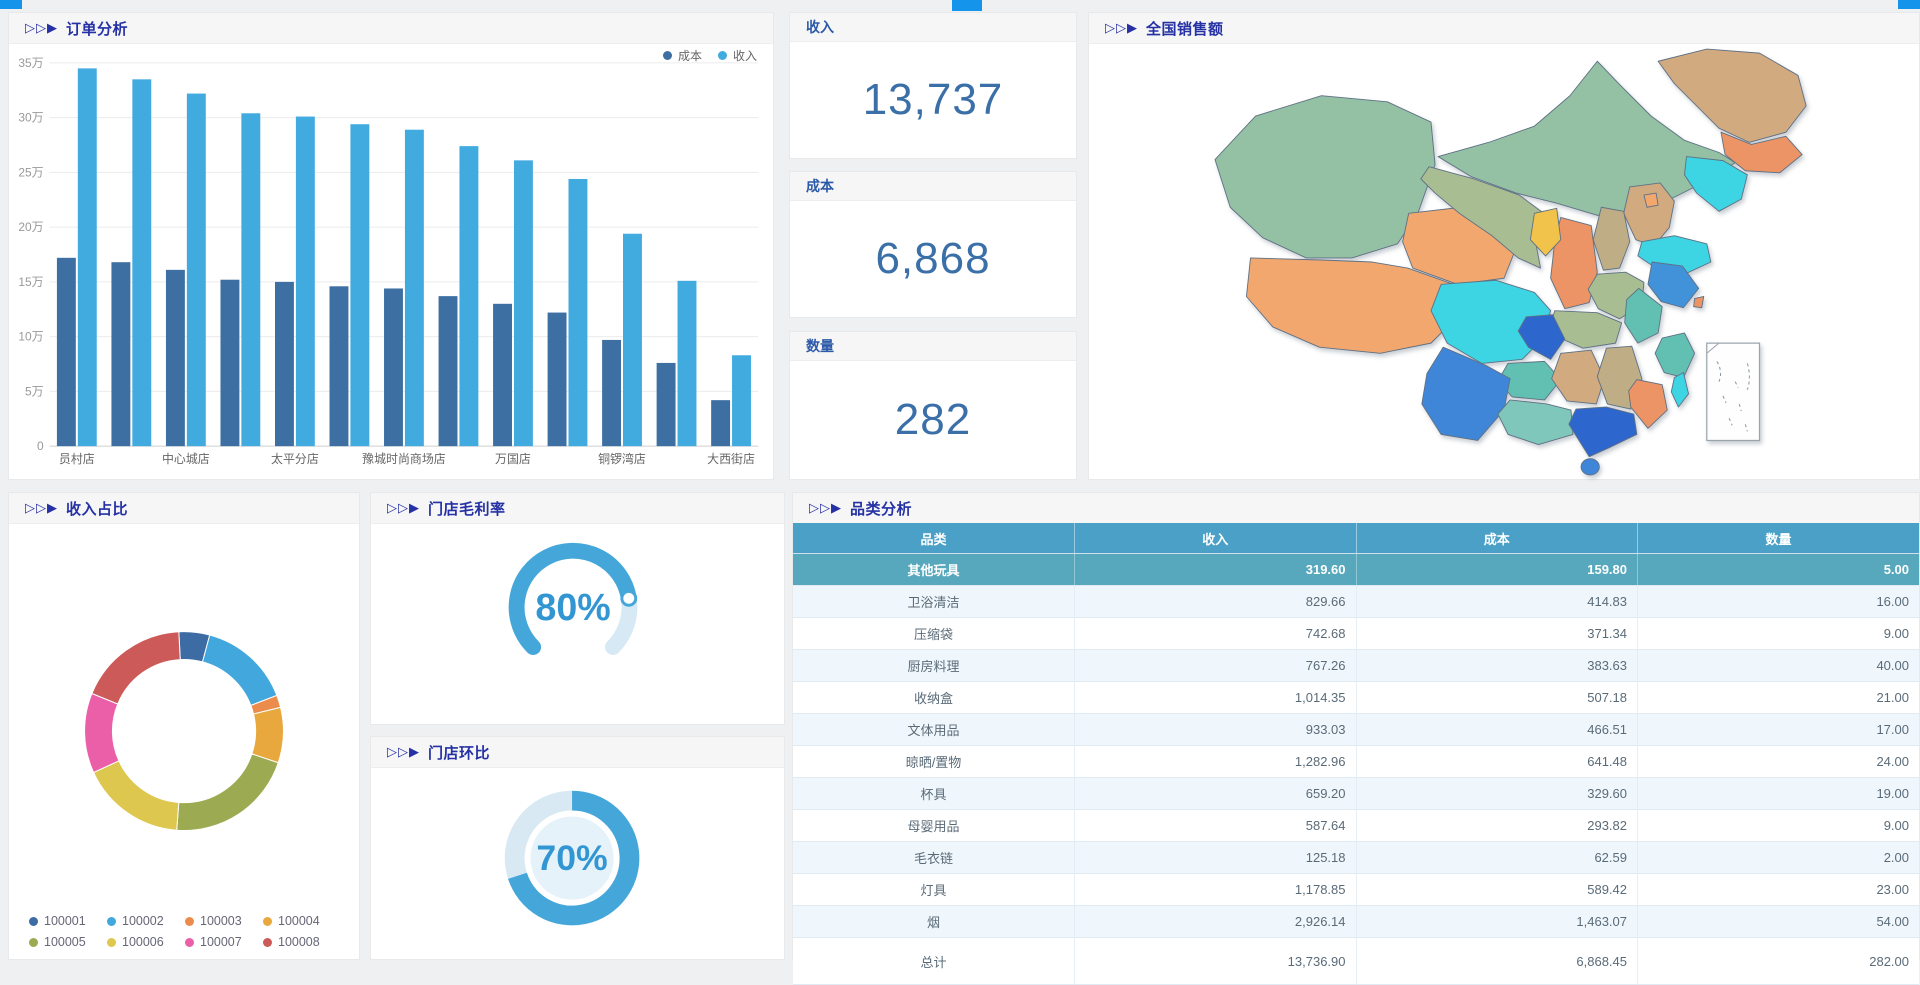 Image resolution: width=1920 pixels, height=985 pixels. I want to click on bar-成本-12, so click(721, 423).